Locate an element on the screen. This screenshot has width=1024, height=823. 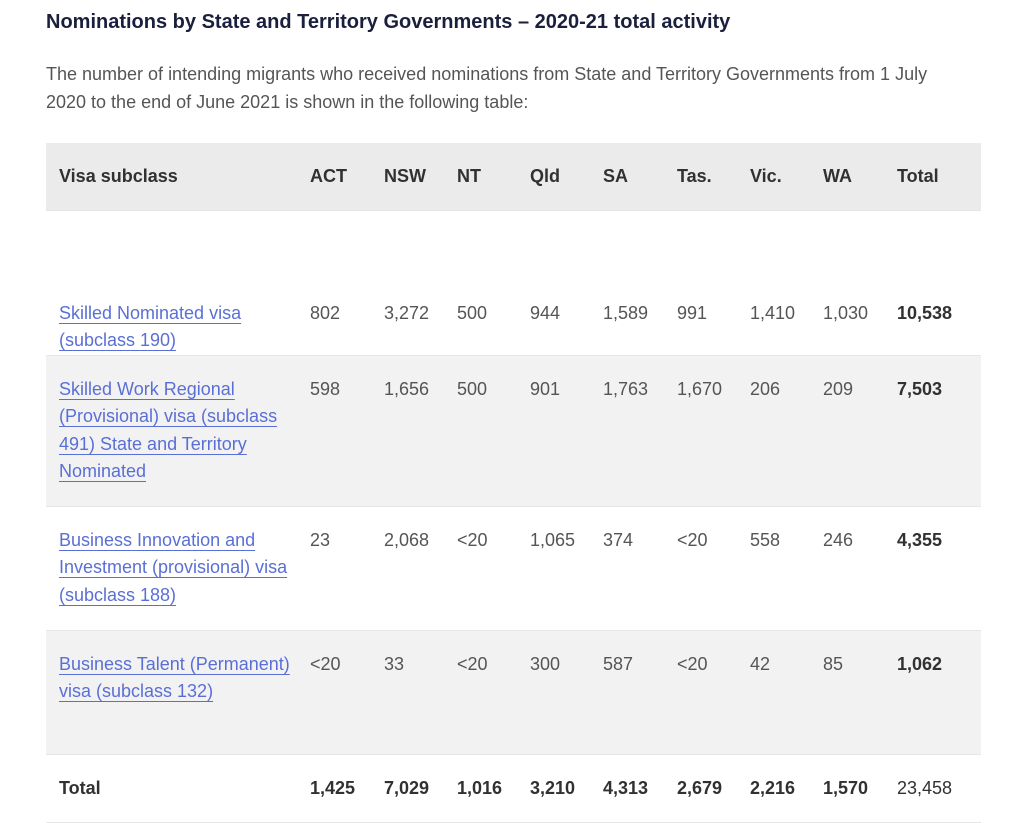
cell-nsw: 33 is located at coordinates (420, 692).